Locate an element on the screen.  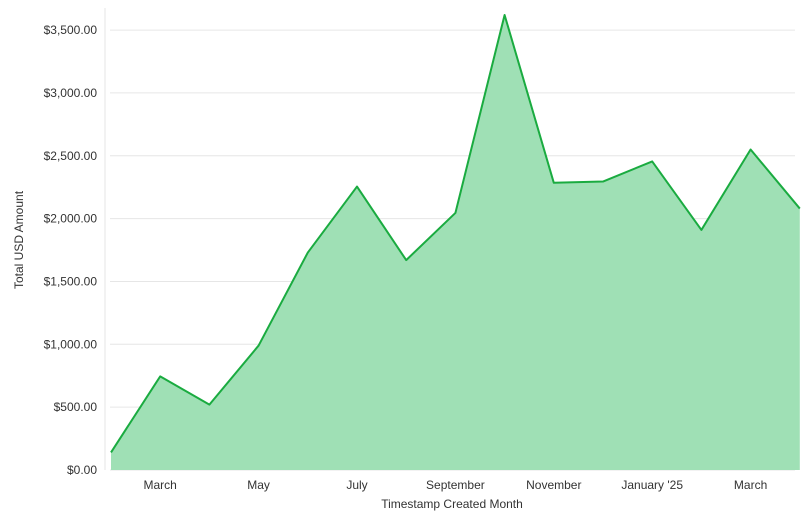
y-tick-label: $500.00 is located at coordinates (76, 407).